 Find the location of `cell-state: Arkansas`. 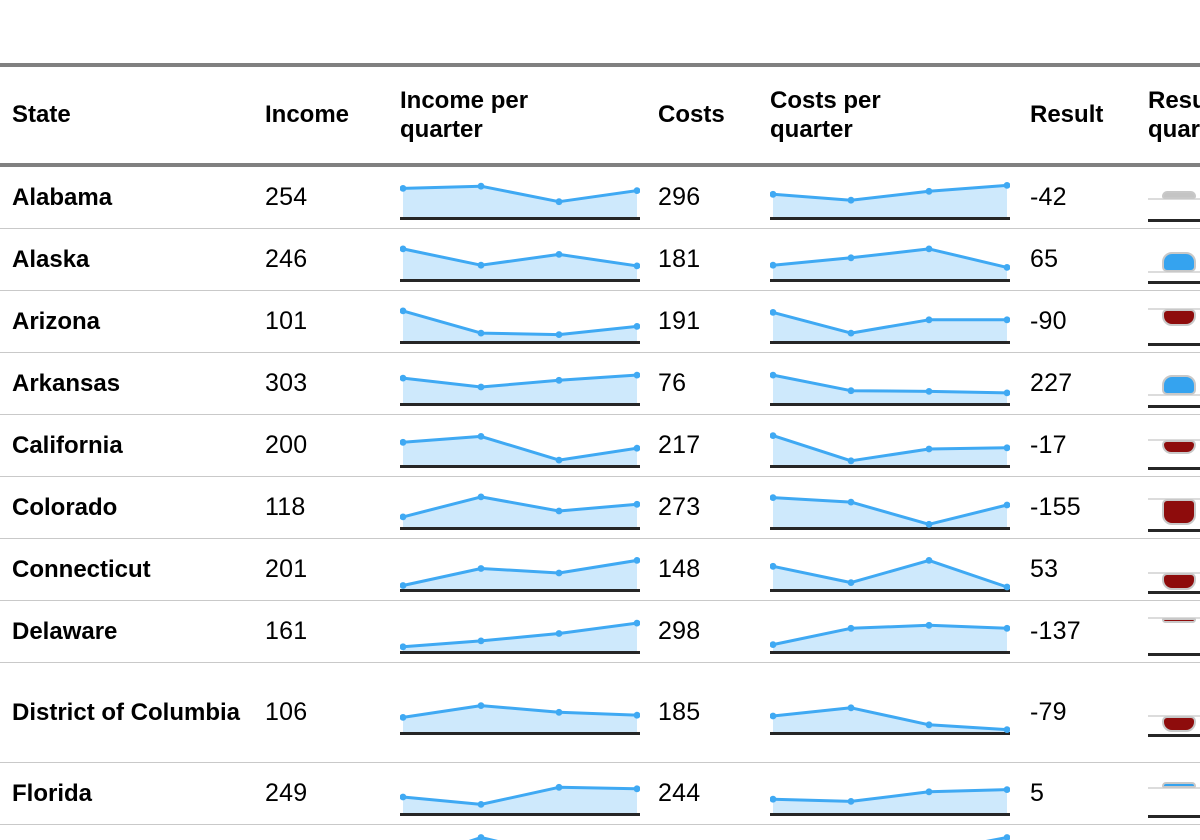

cell-state: Arkansas is located at coordinates (66, 383).